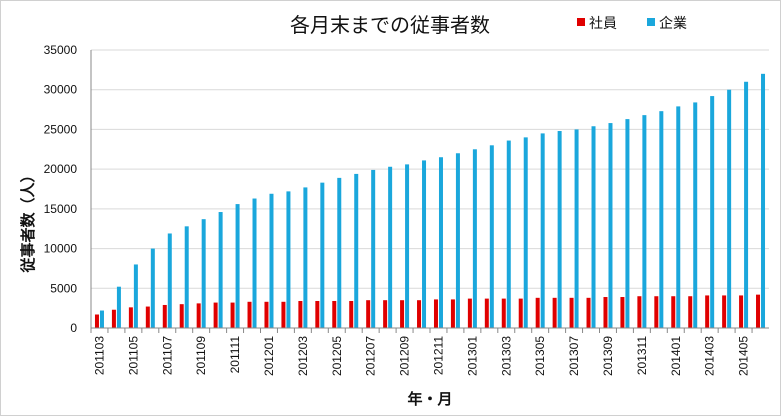 The width and height of the screenshot is (781, 416). Describe the element at coordinates (61, 189) in the screenshot. I see `y-axis-ticks: 0 5000 10000 15000 20000 25000 30000 35000` at that location.